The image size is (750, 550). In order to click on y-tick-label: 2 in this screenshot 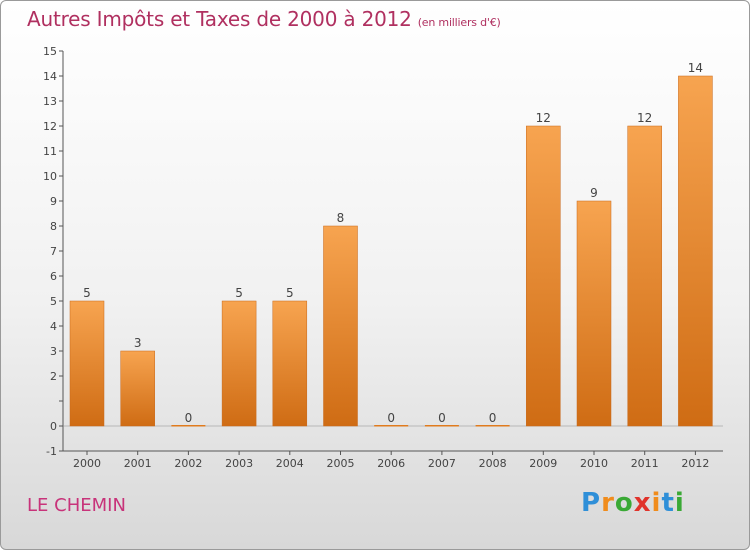, I will do `click(53, 376)`.